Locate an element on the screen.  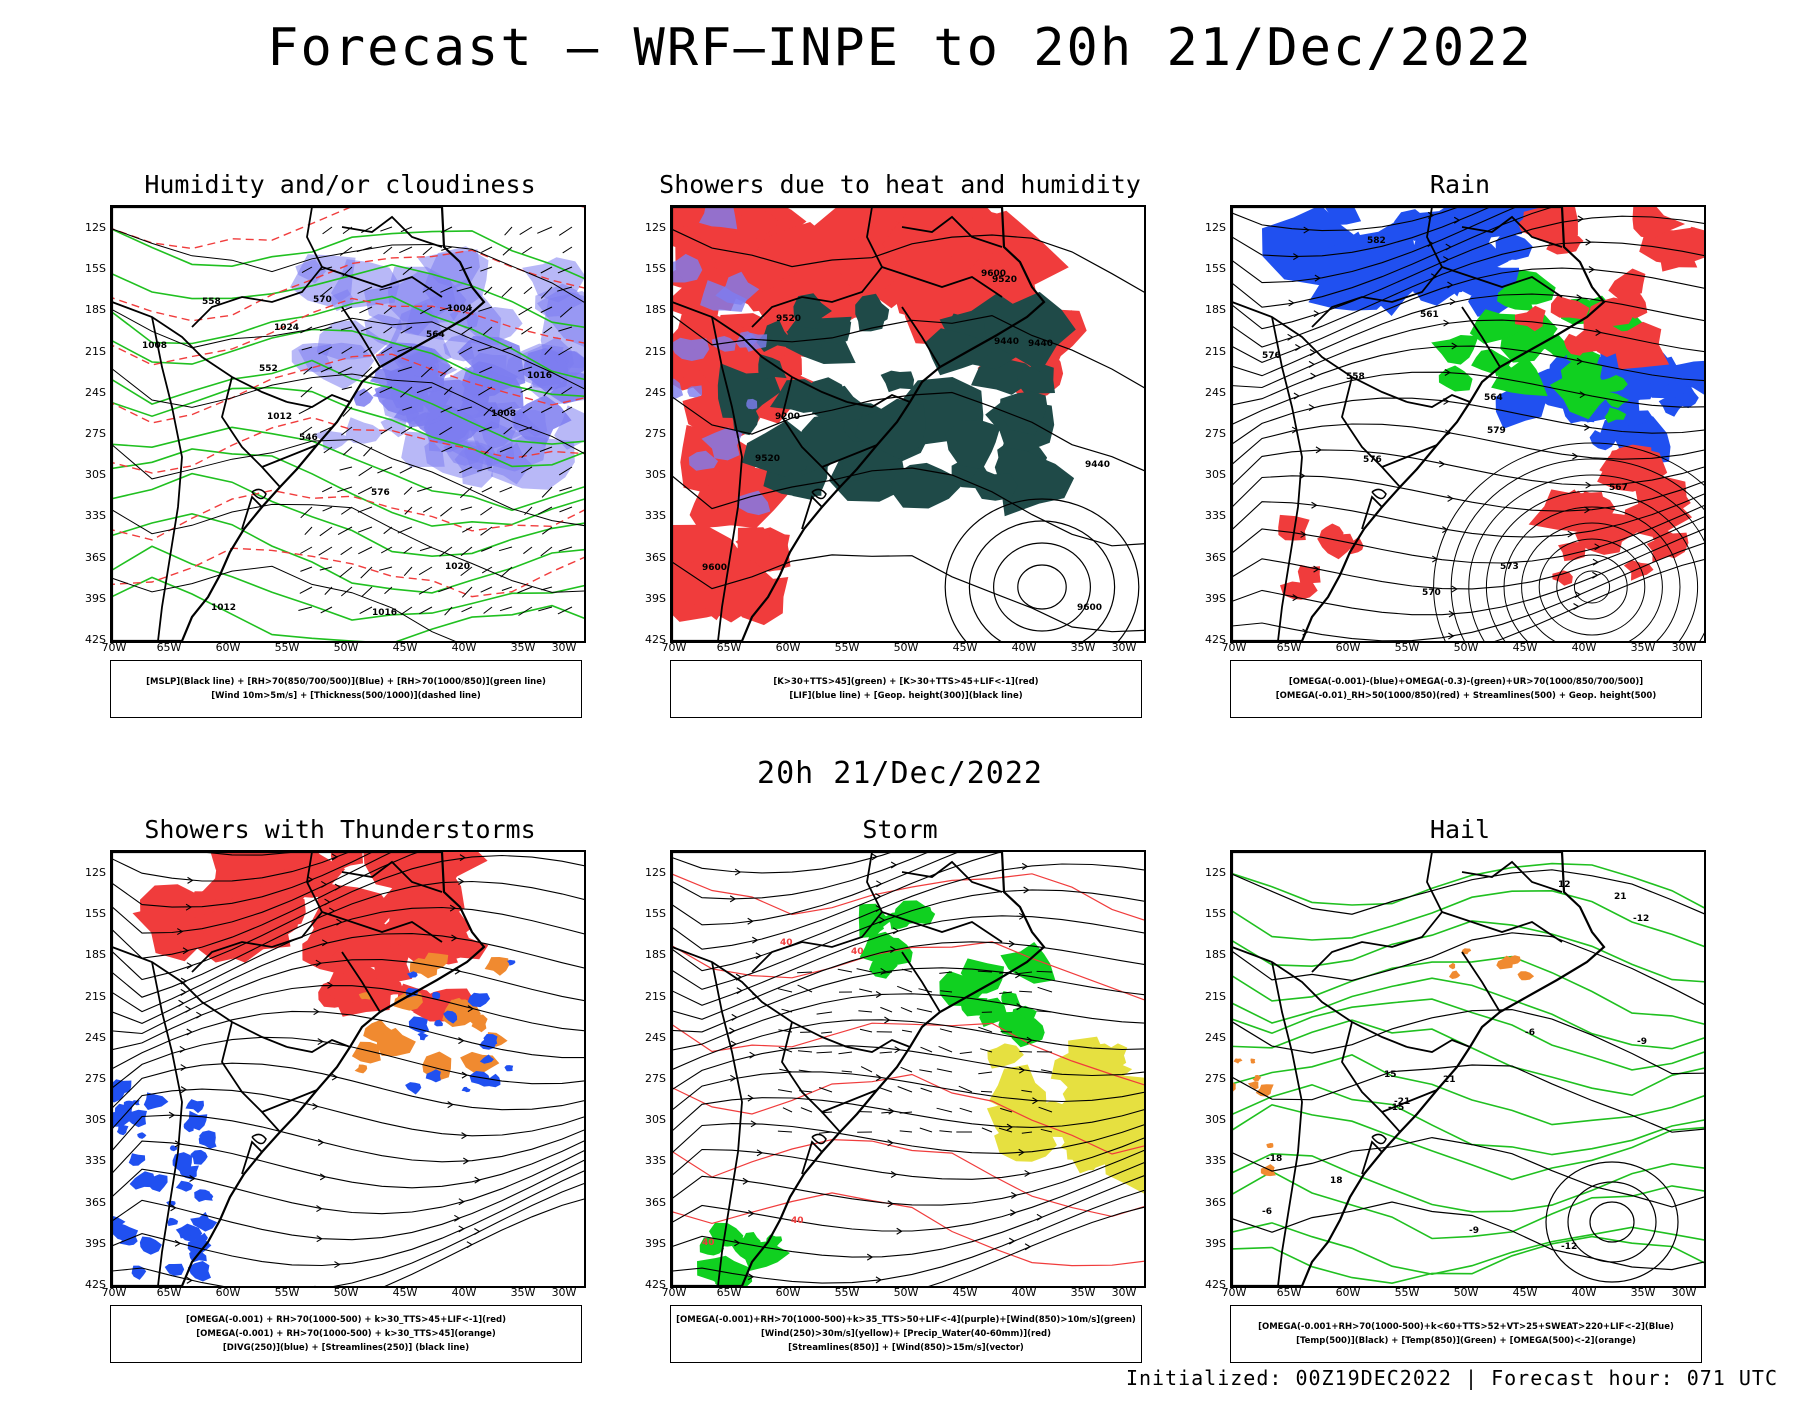
latitude-label: 39S is located at coordinates (645, 1243).